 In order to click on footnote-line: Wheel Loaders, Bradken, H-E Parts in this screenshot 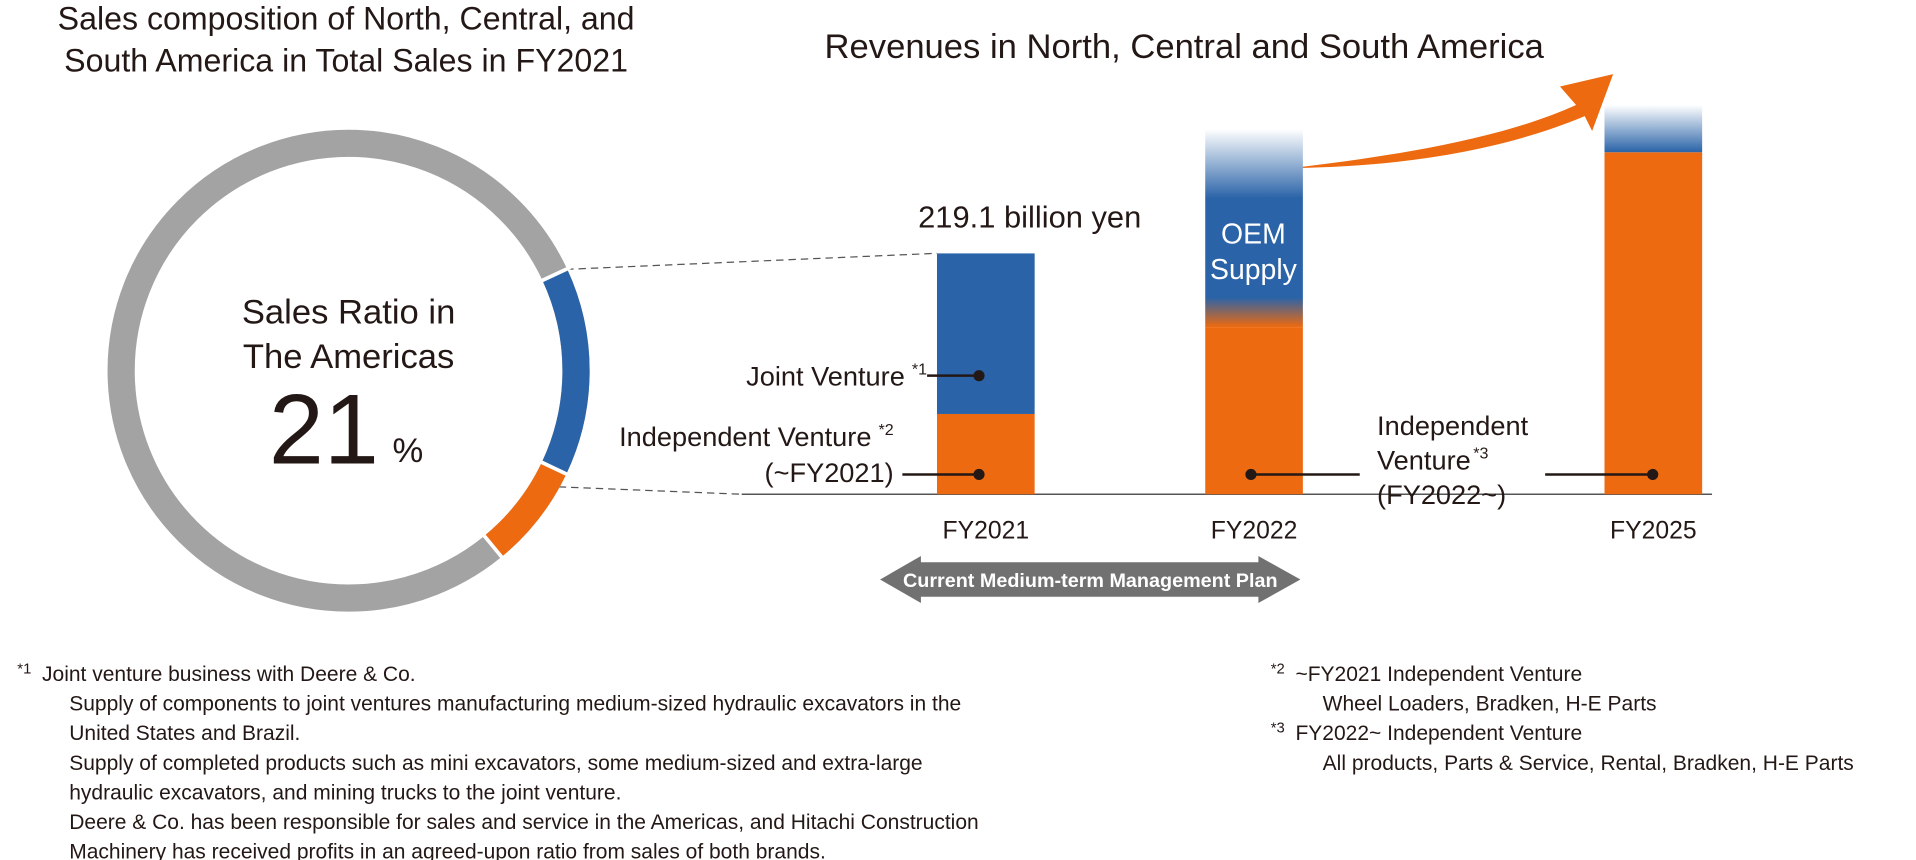, I will do `click(1490, 703)`.